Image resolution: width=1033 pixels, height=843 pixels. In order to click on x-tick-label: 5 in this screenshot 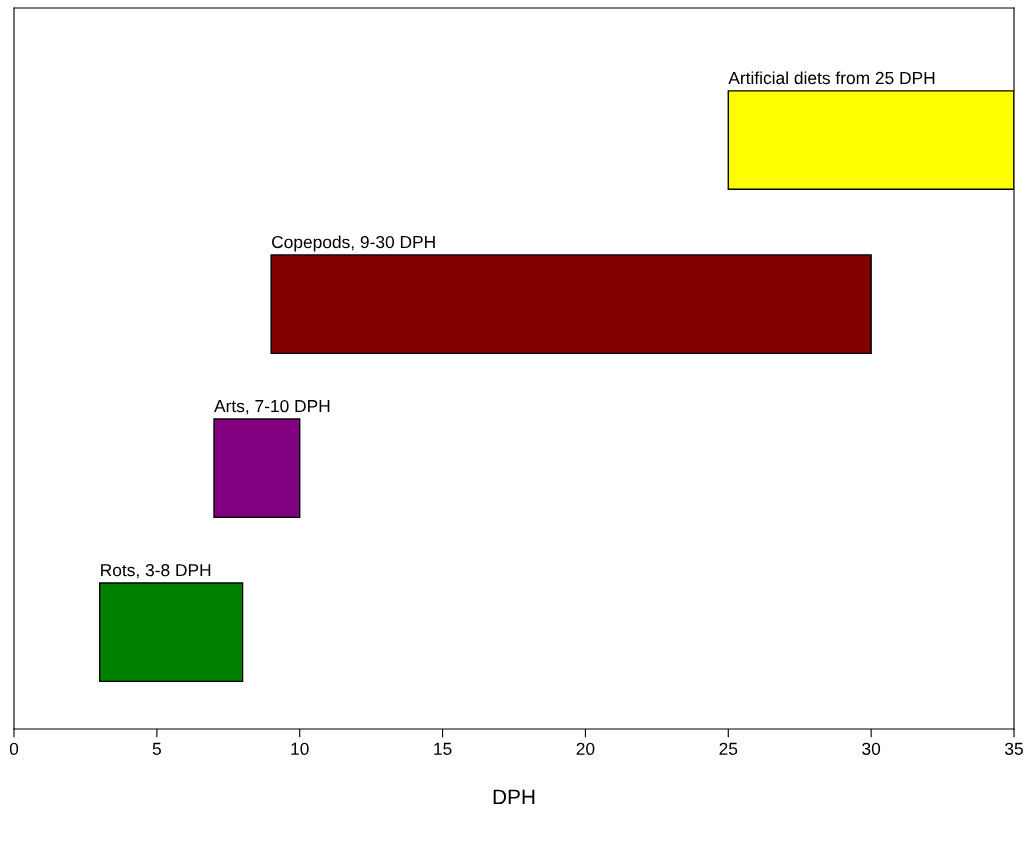, I will do `click(156, 748)`.